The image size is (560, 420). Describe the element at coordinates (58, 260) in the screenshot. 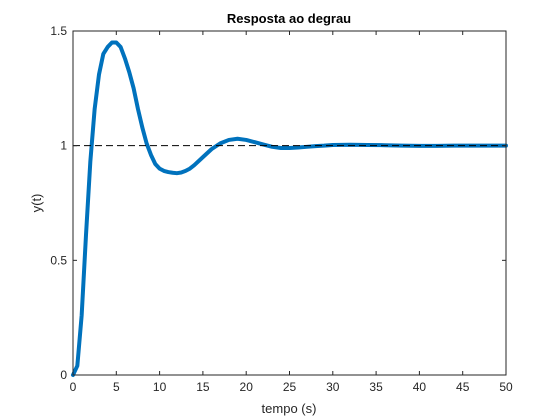

I see `y-tick-label: 0.5` at that location.